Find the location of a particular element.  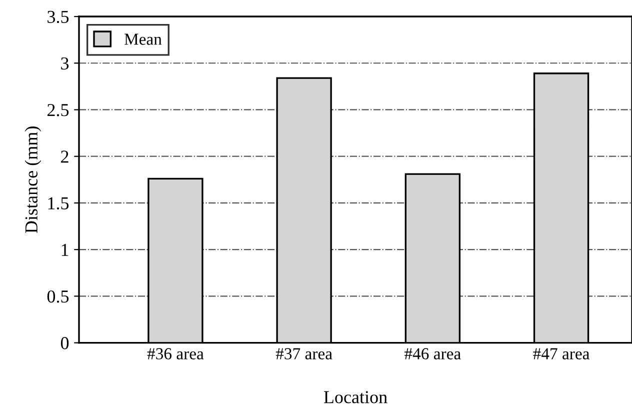

y-tick-label: 1.5 is located at coordinates (58, 203).